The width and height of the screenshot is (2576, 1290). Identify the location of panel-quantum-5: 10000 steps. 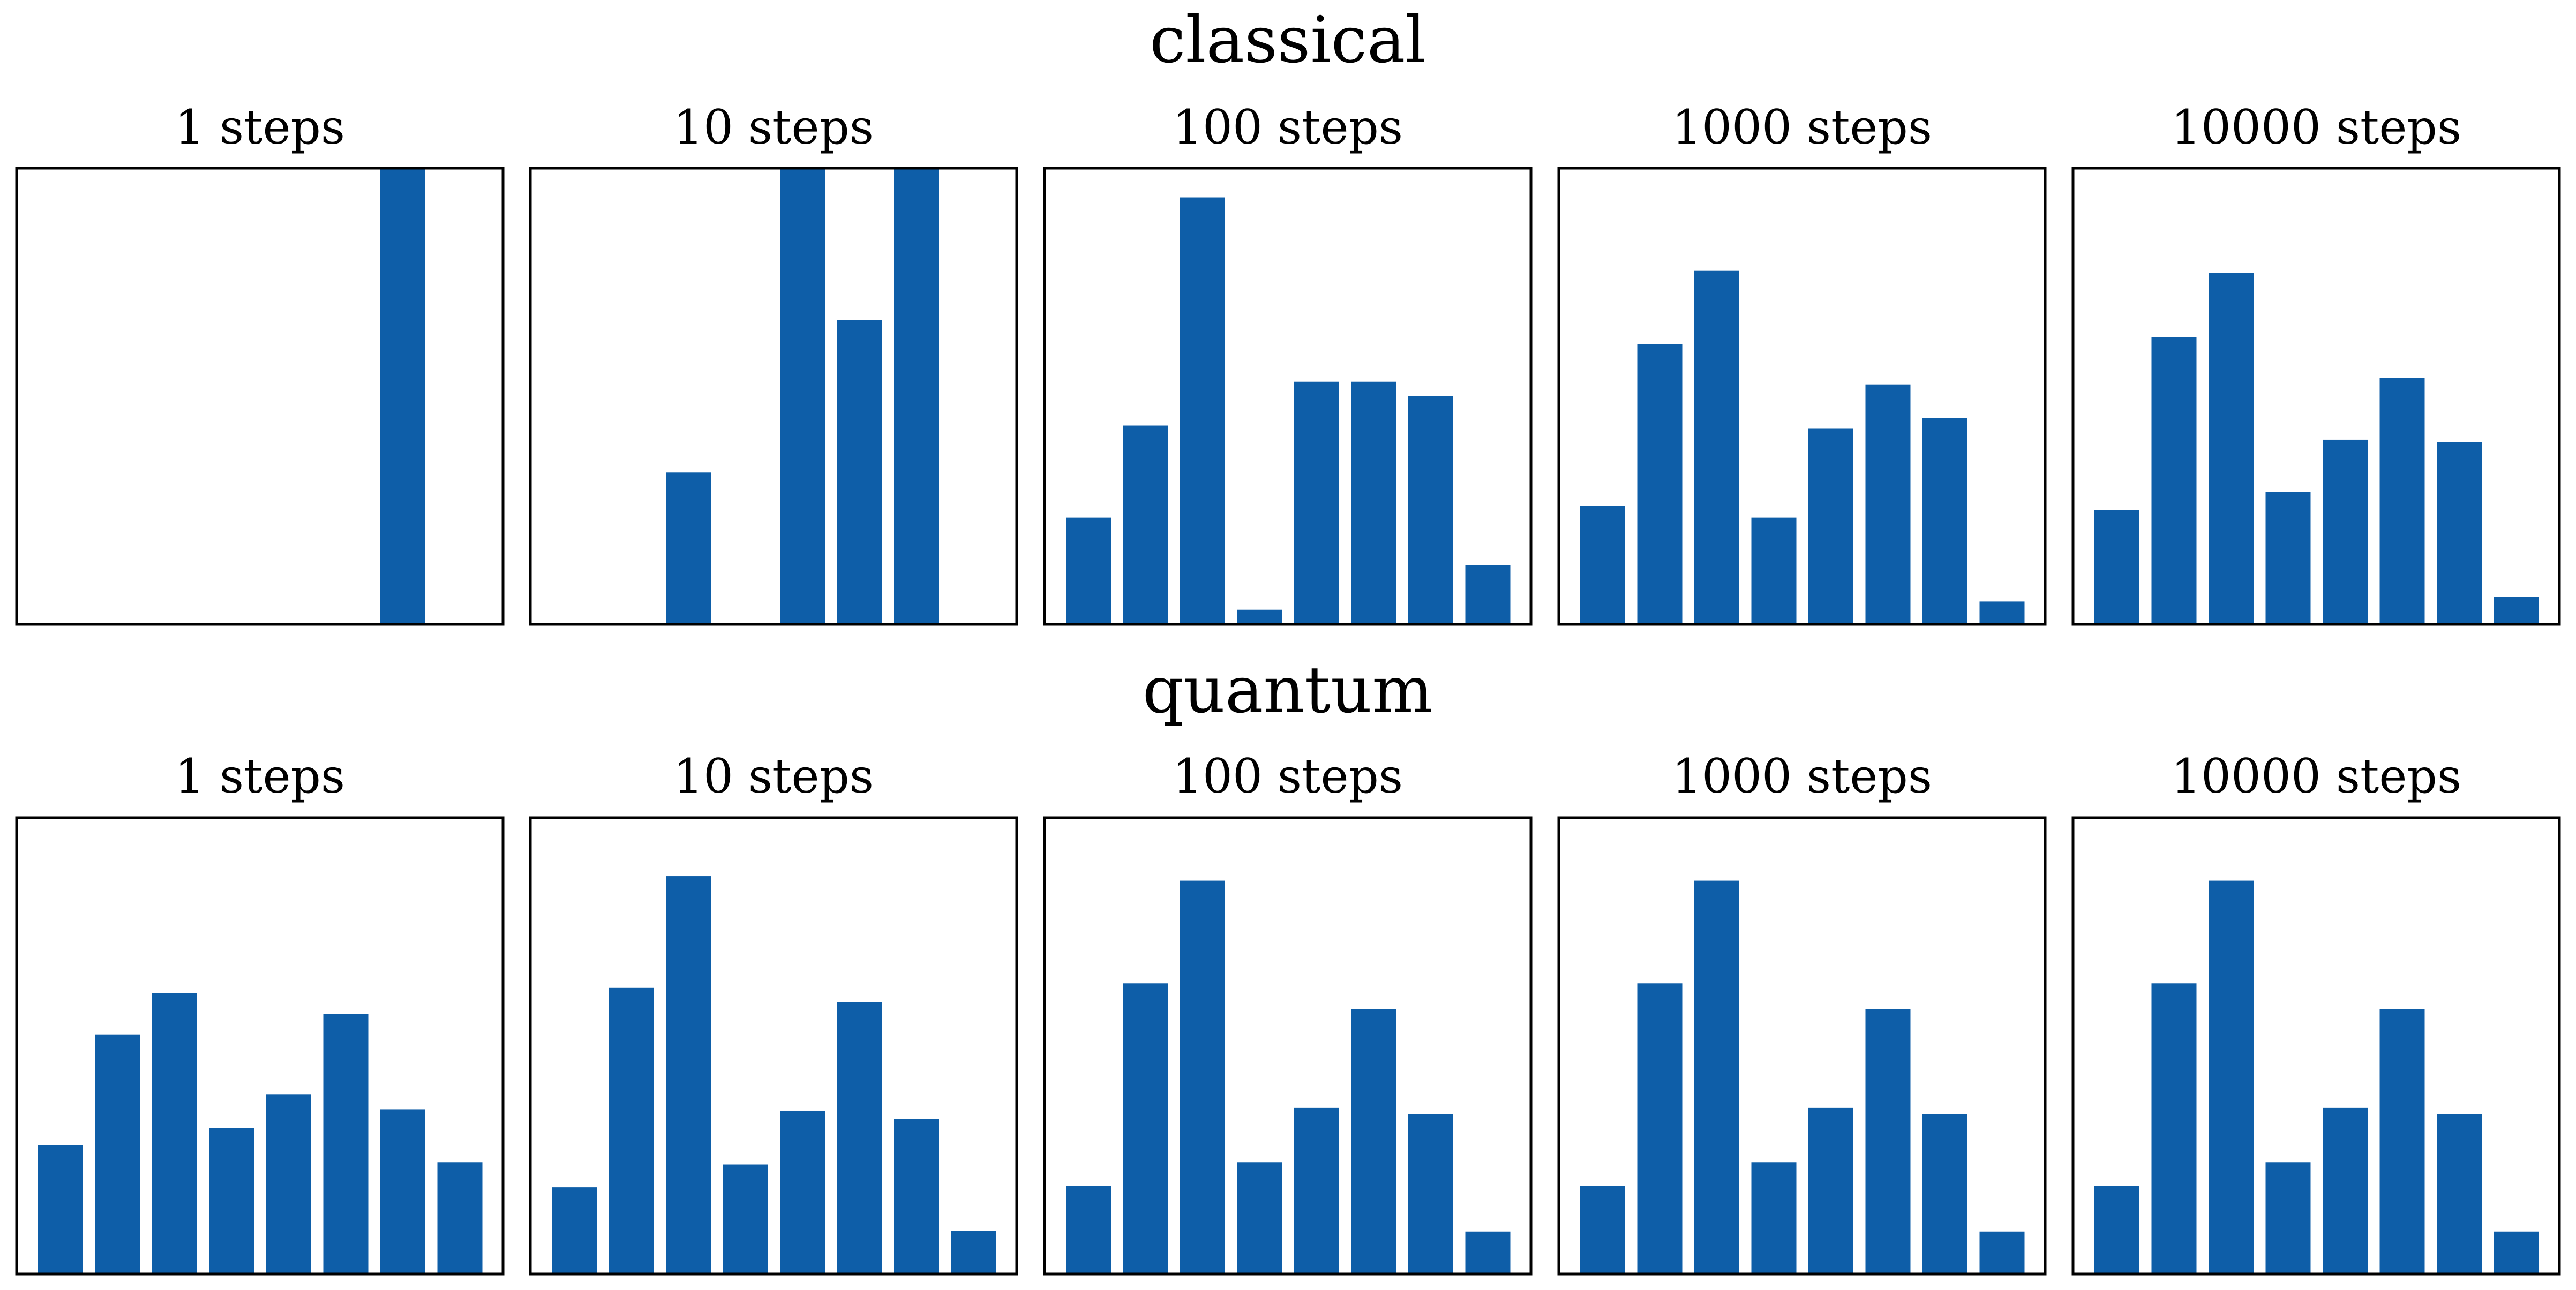
(2316, 1012).